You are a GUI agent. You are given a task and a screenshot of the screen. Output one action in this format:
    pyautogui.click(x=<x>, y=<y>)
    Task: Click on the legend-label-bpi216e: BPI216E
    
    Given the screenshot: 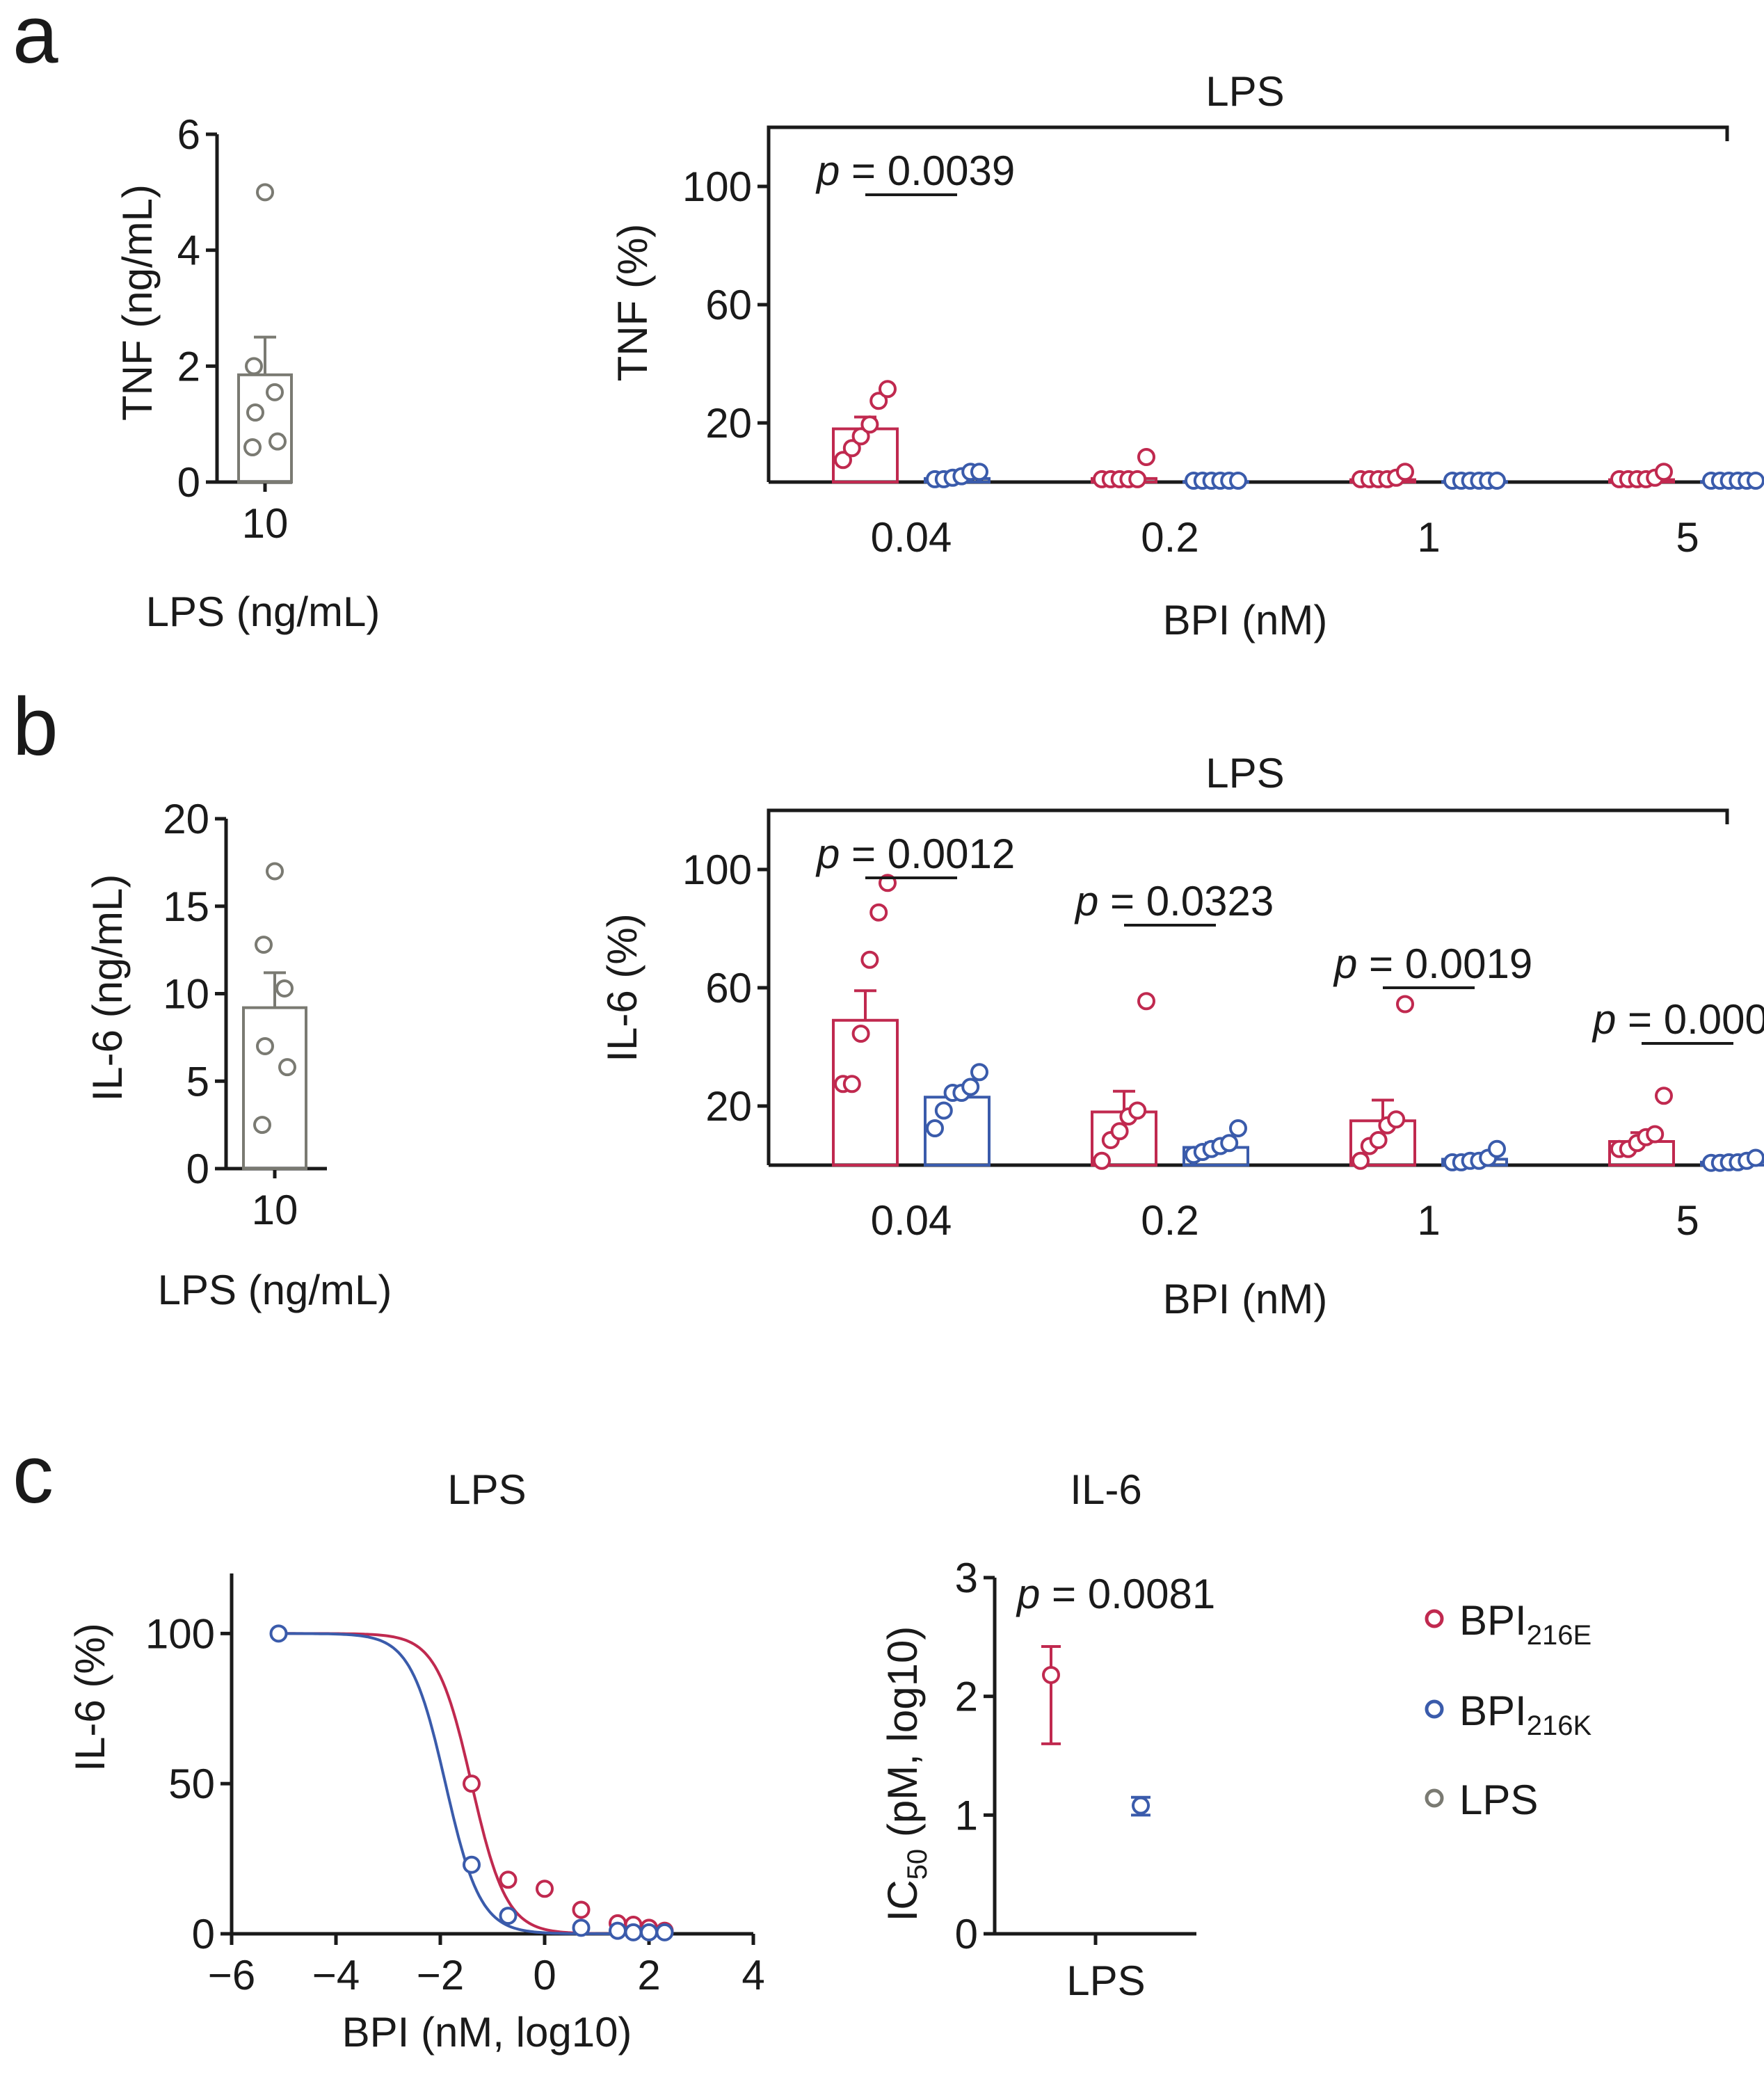 What is the action you would take?
    pyautogui.click(x=1525, y=1624)
    